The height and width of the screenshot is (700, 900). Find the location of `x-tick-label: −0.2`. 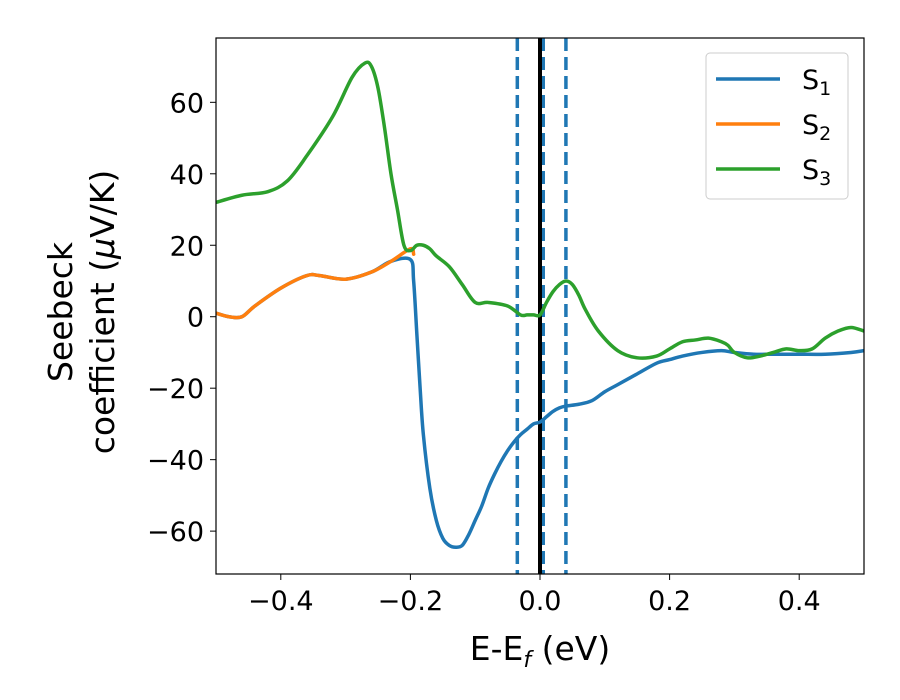

x-tick-label: −0.2 is located at coordinates (411, 601).